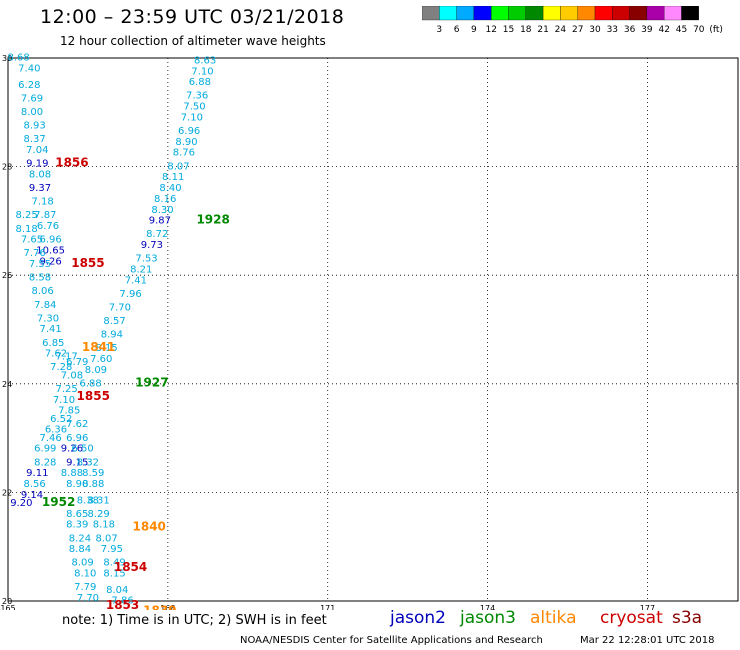 Image resolution: width=740 pixels, height=650 pixels. What do you see at coordinates (80, 549) in the screenshot?
I see `wave-height-label: 8.84` at bounding box center [80, 549].